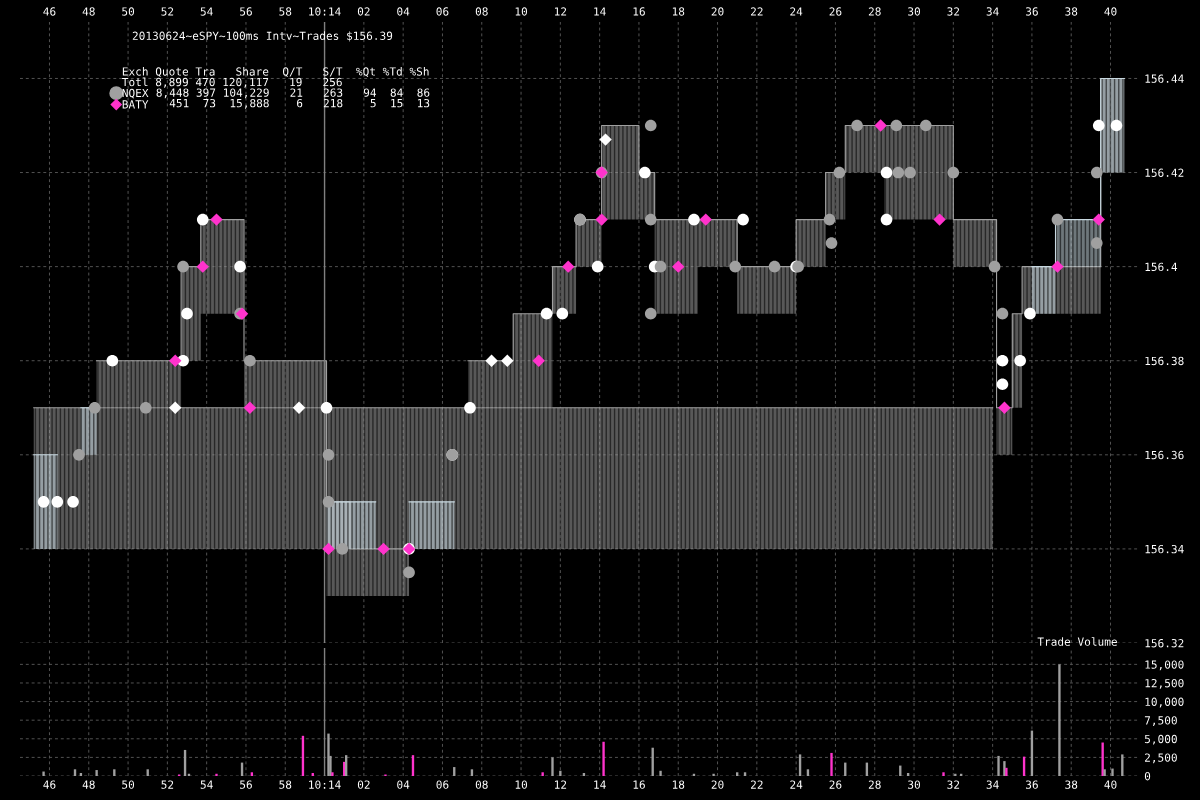 The image size is (1200, 800). I want to click on y-tick-label: 7,500, so click(1160, 721).